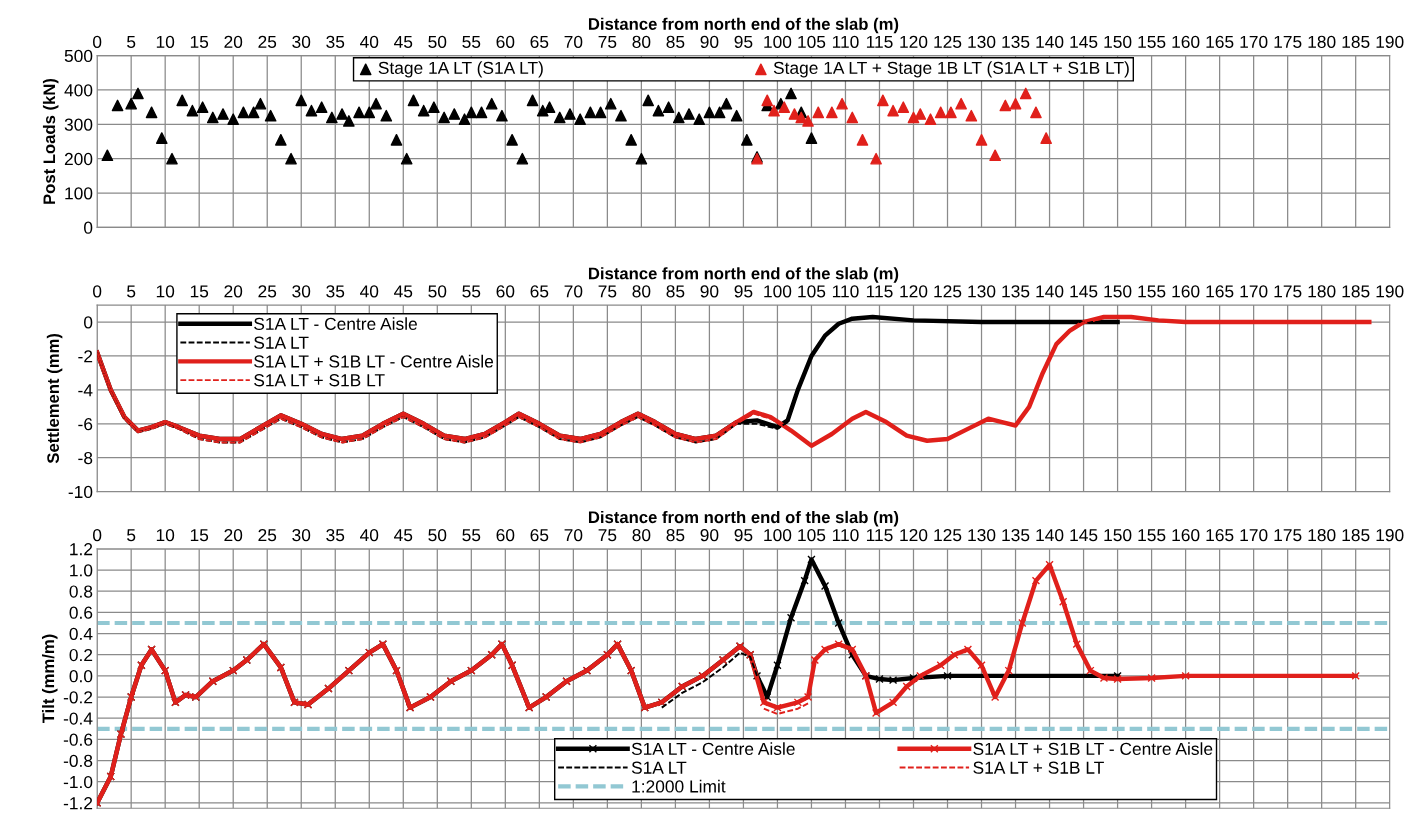  Describe the element at coordinates (78, 803) in the screenshot. I see `y-tick-label: -1.2` at that location.